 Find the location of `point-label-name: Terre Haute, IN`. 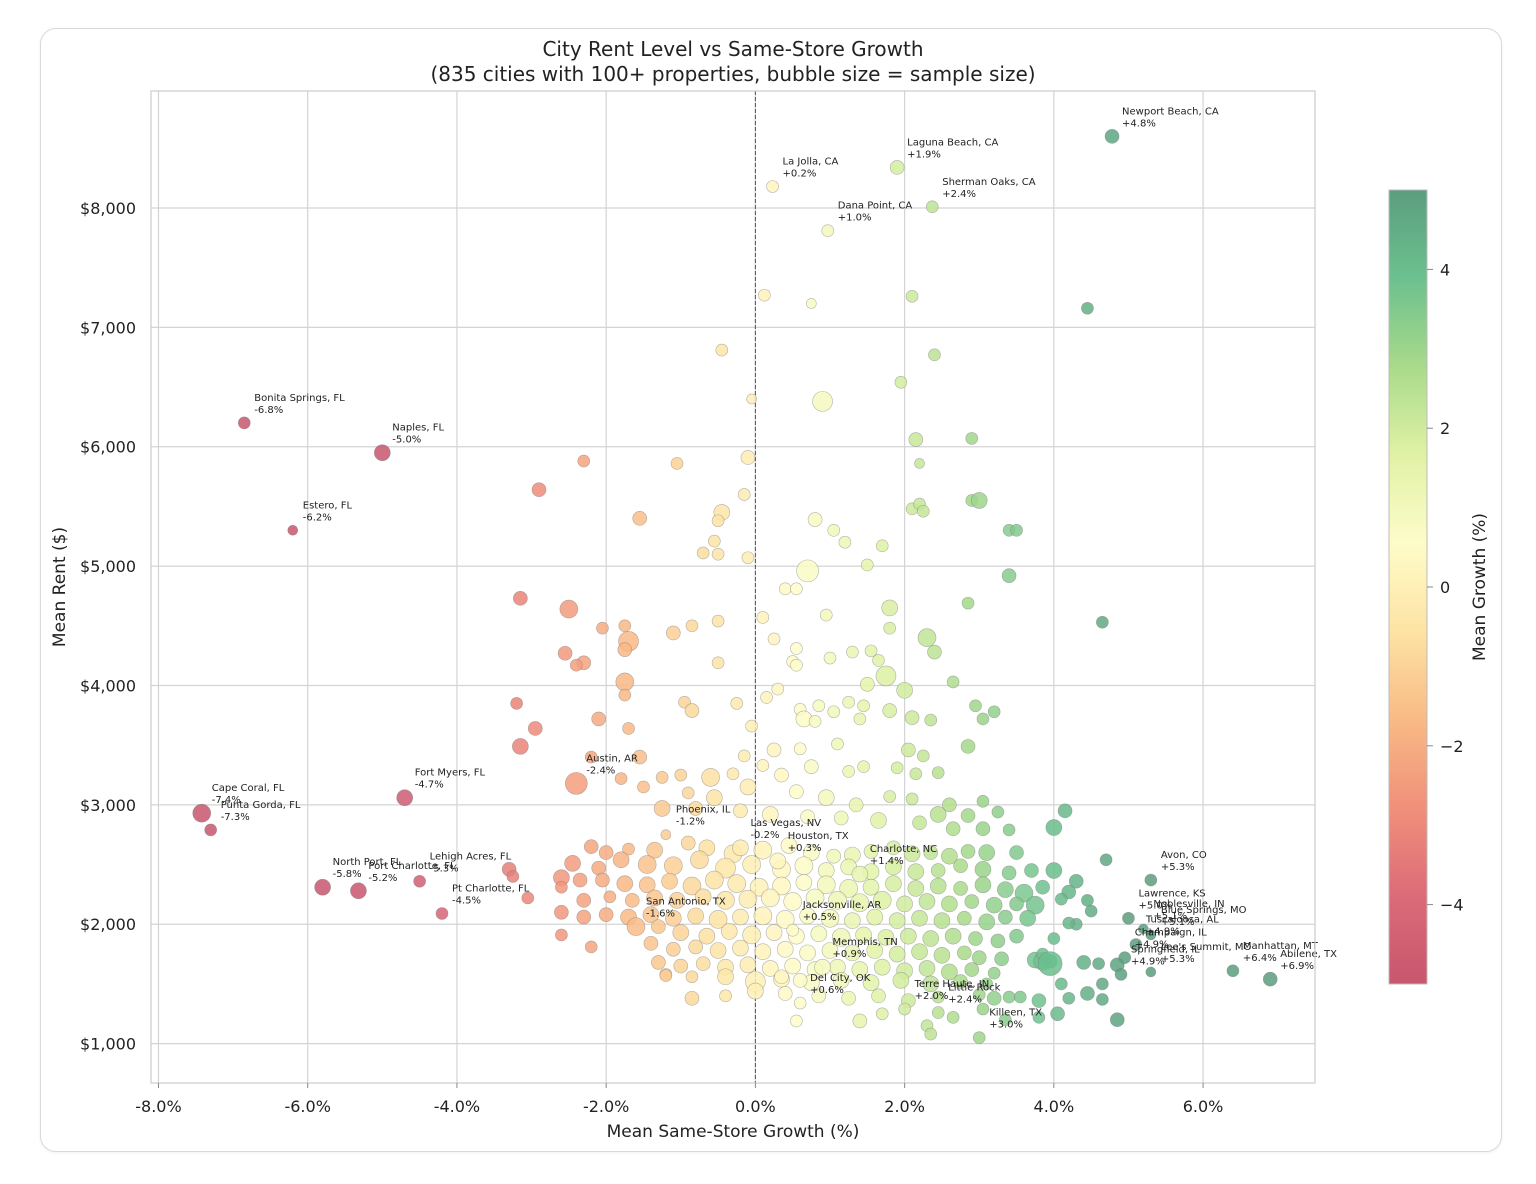

point-label-name: Terre Haute, IN is located at coordinates (952, 984).